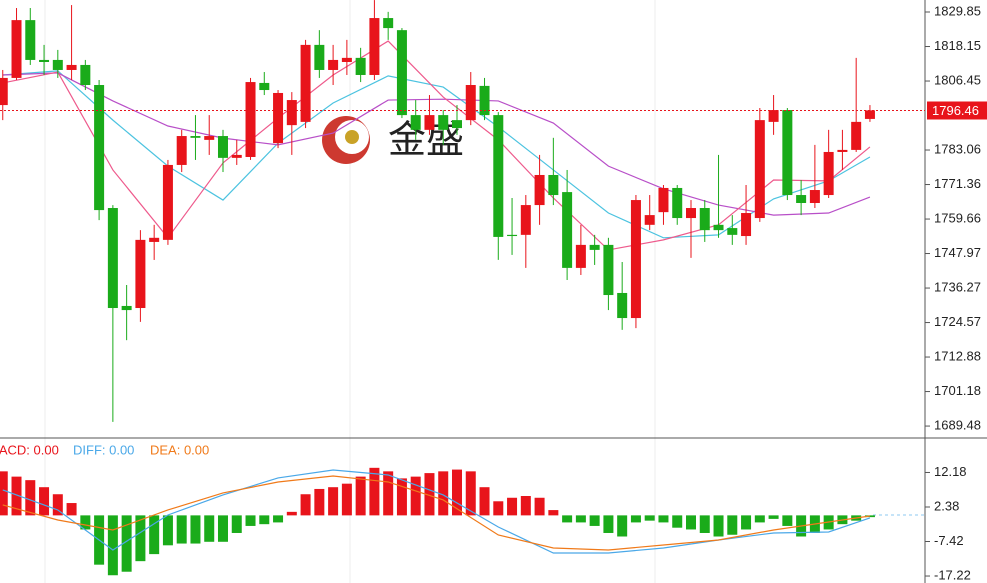  Describe the element at coordinates (957, 217) in the screenshot. I see `y-tick-label: 1759.66` at that location.